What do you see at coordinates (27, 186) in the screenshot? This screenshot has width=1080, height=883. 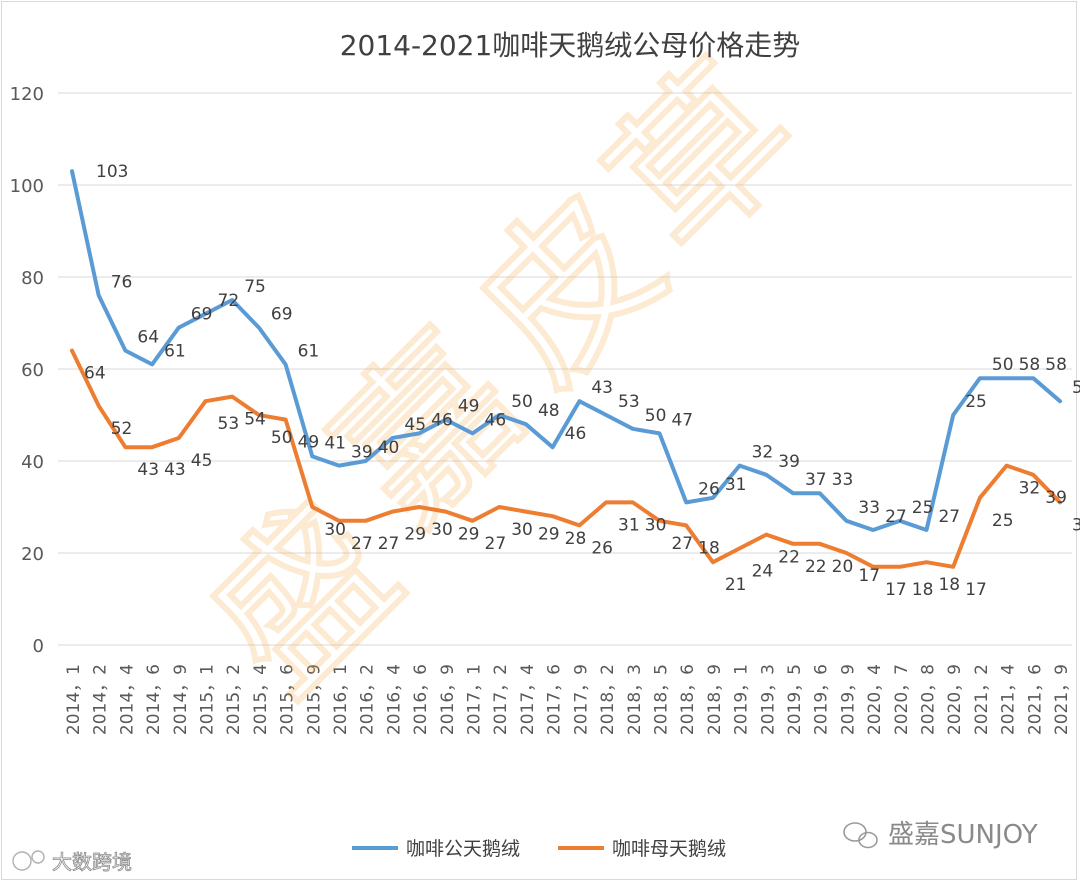 I see `y-tick-label: 100` at bounding box center [27, 186].